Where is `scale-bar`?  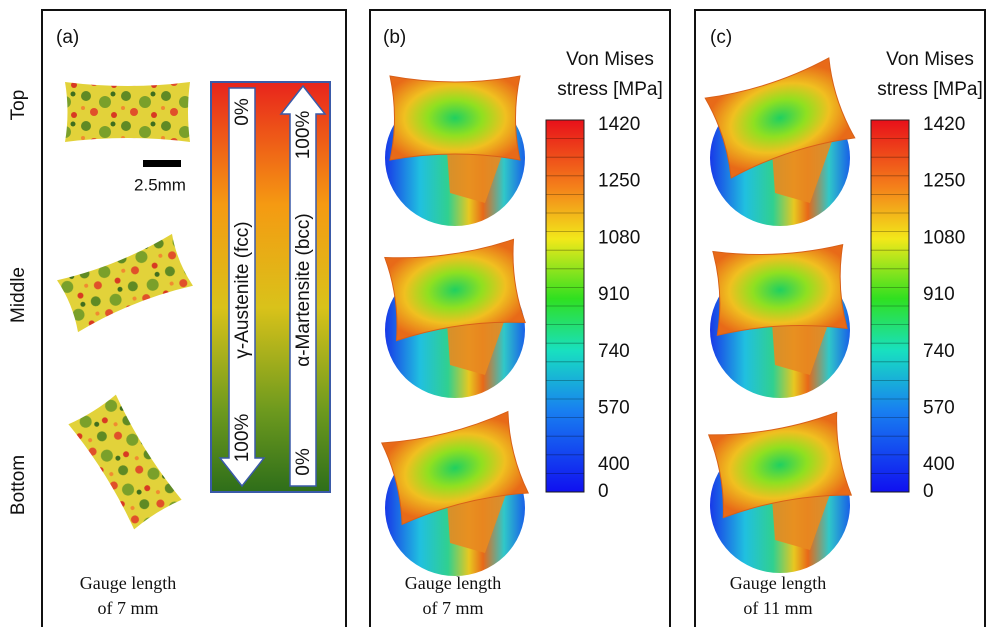
scale-bar is located at coordinates (162, 163).